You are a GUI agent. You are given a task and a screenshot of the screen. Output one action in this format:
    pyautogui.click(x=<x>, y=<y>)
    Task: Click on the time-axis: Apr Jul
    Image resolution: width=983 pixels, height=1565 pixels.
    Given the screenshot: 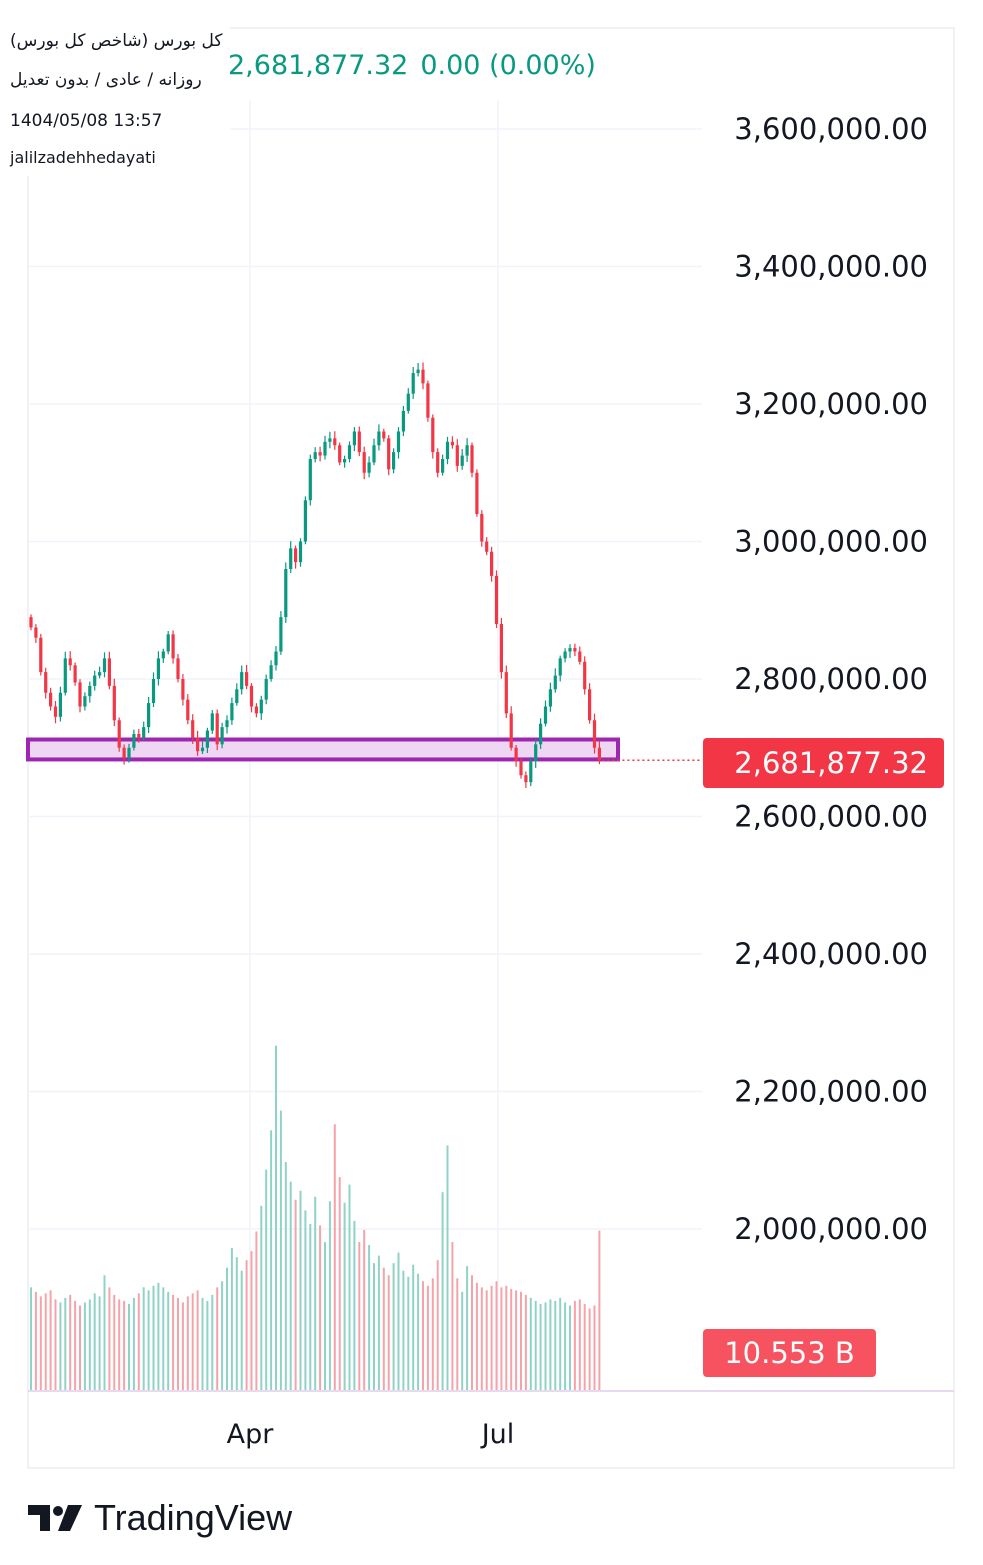 What is the action you would take?
    pyautogui.click(x=371, y=1434)
    